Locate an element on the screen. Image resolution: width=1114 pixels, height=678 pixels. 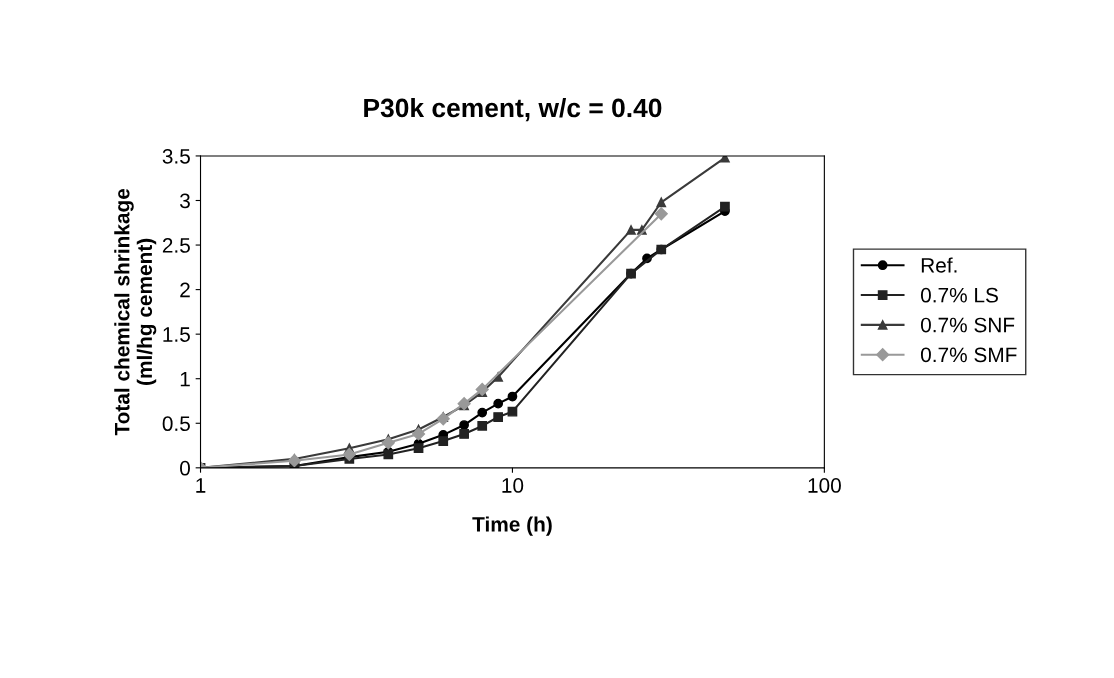
legend-label: 0.7% SMF is located at coordinates (968, 355).